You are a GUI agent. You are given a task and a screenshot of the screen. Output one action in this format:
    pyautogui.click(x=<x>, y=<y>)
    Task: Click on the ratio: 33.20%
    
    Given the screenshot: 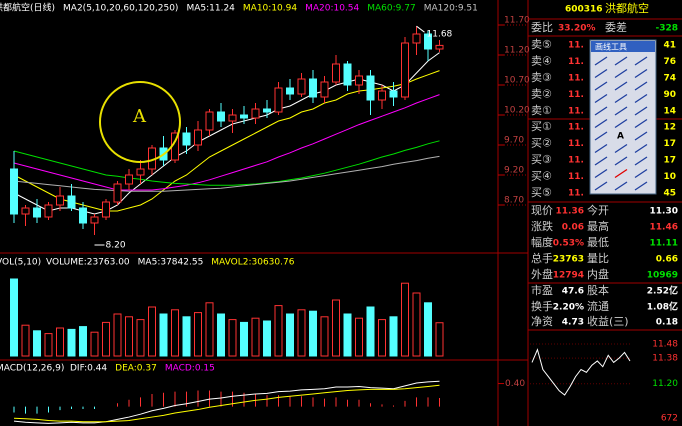 What is the action you would take?
    pyautogui.click(x=577, y=29)
    